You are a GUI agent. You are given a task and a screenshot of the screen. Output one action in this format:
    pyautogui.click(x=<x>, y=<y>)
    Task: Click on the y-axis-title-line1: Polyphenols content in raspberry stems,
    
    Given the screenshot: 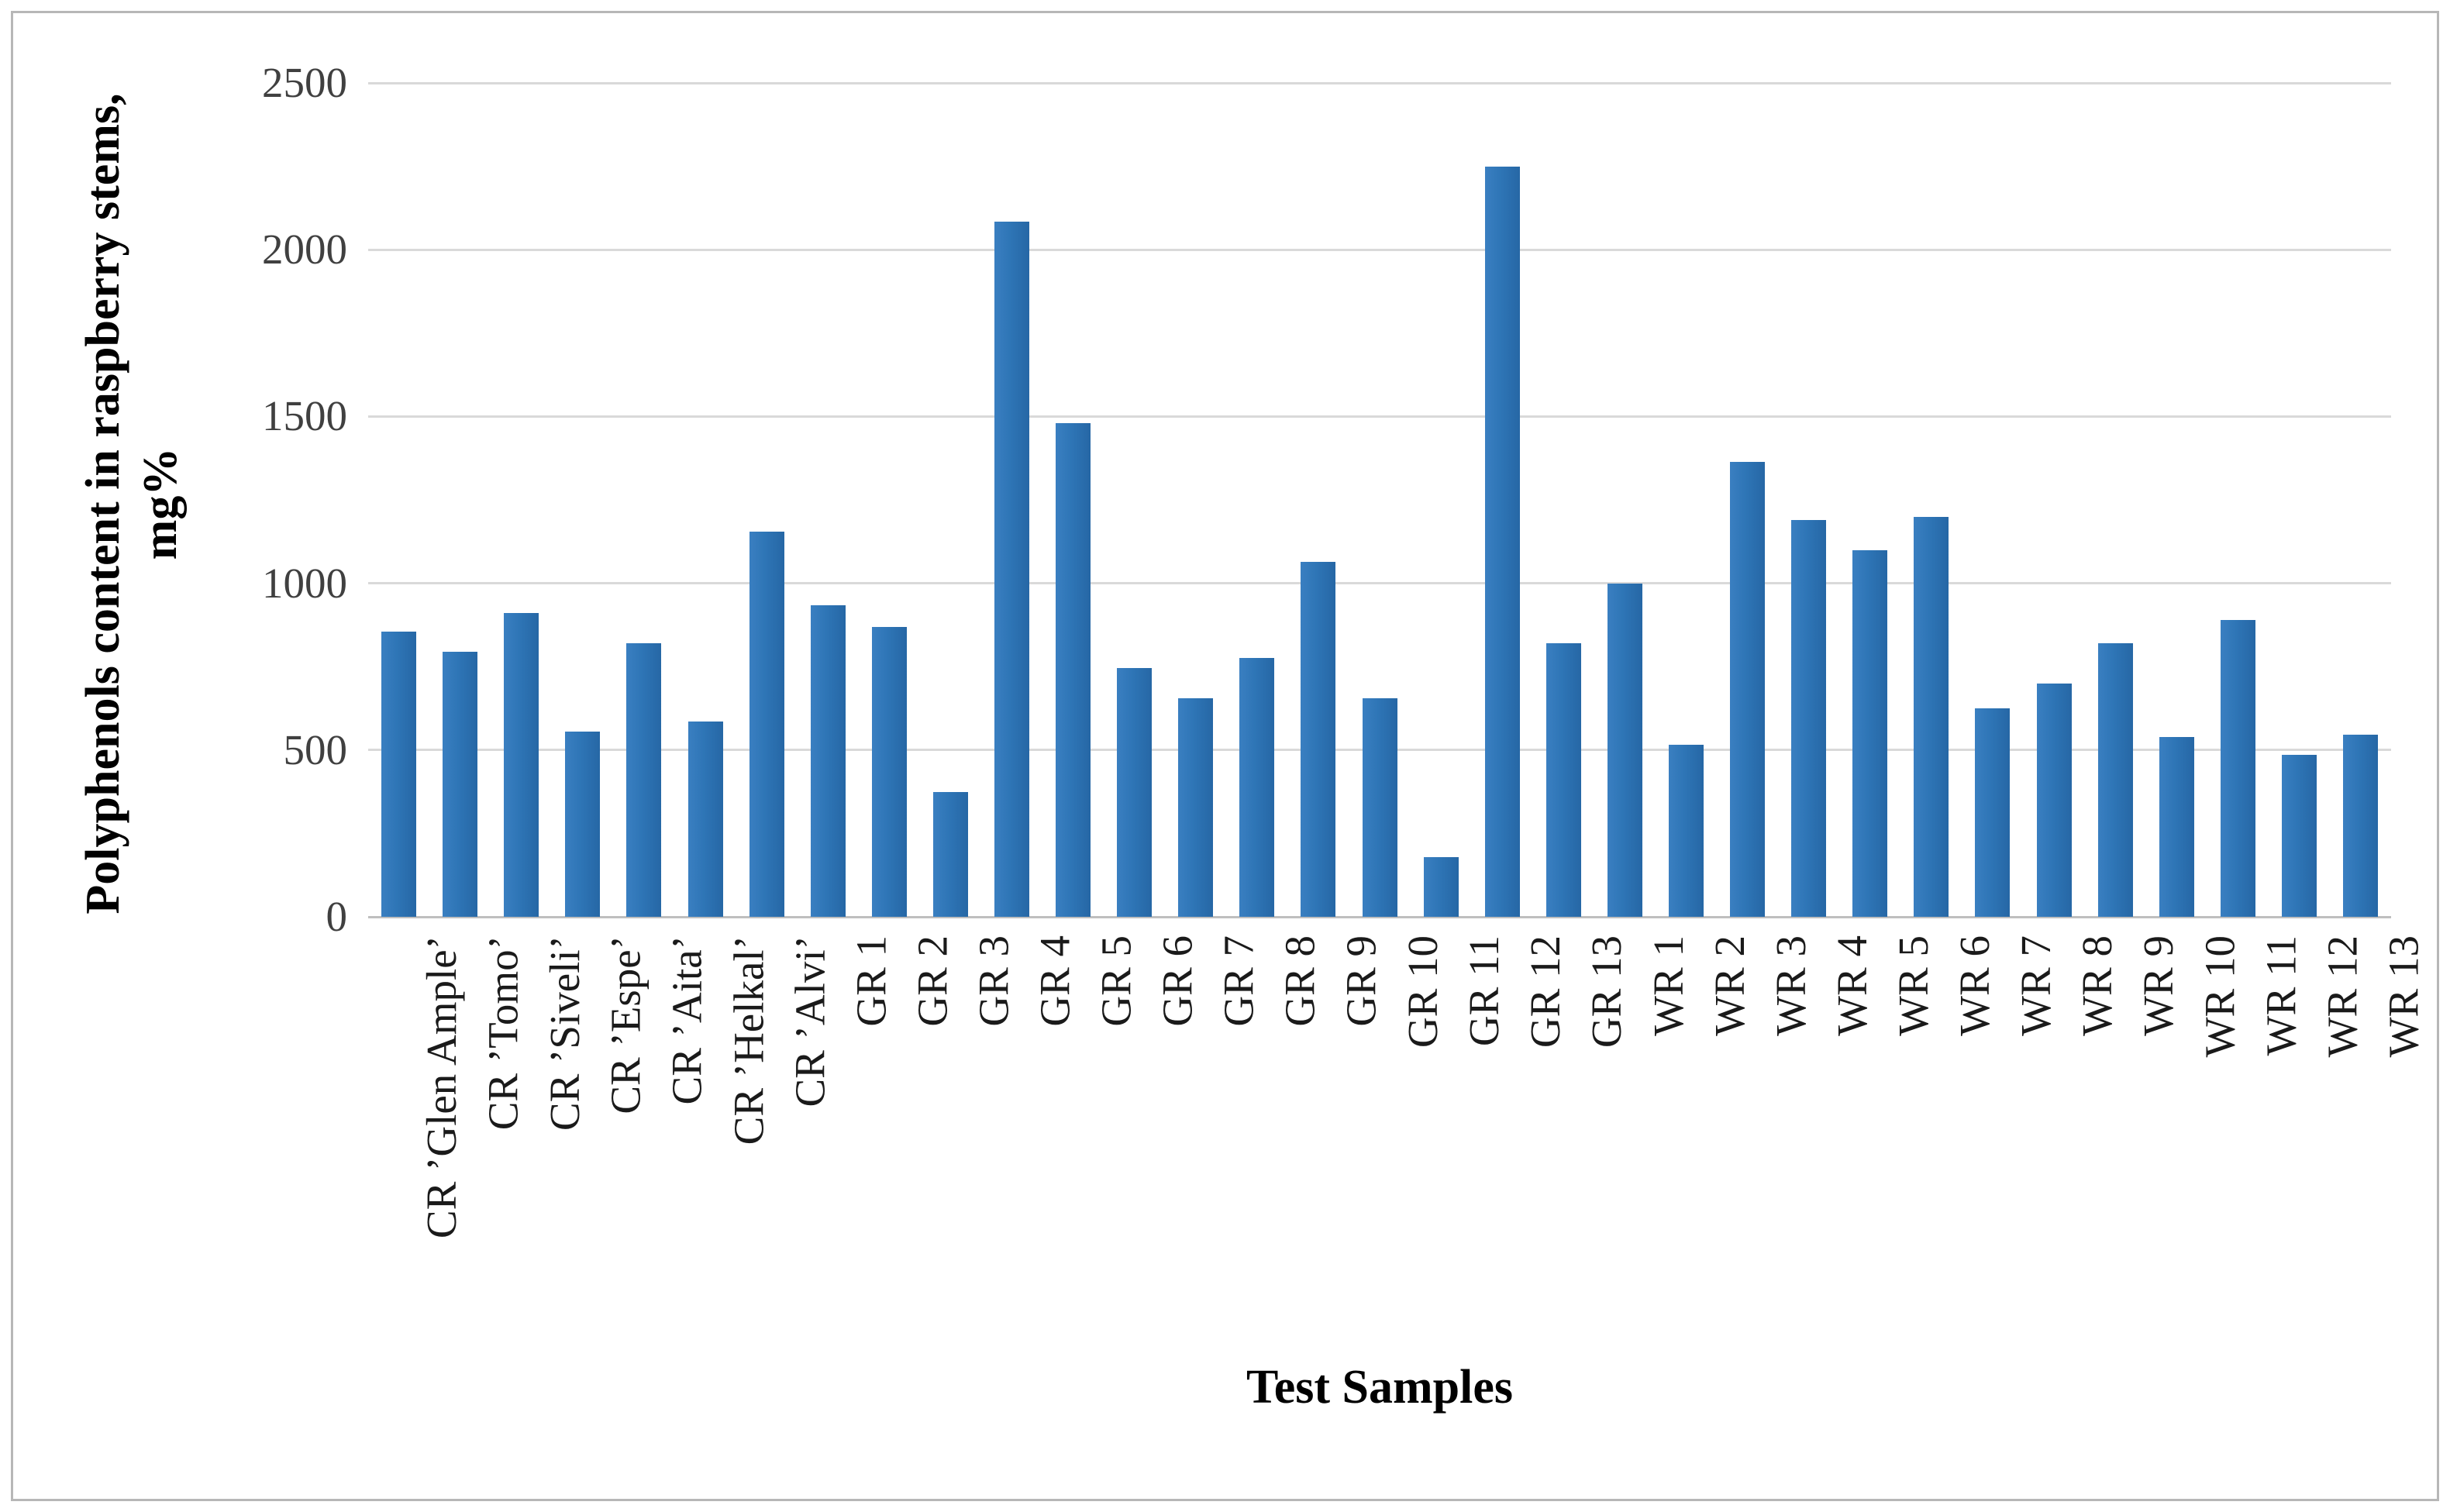 What is the action you would take?
    pyautogui.click(x=103, y=503)
    